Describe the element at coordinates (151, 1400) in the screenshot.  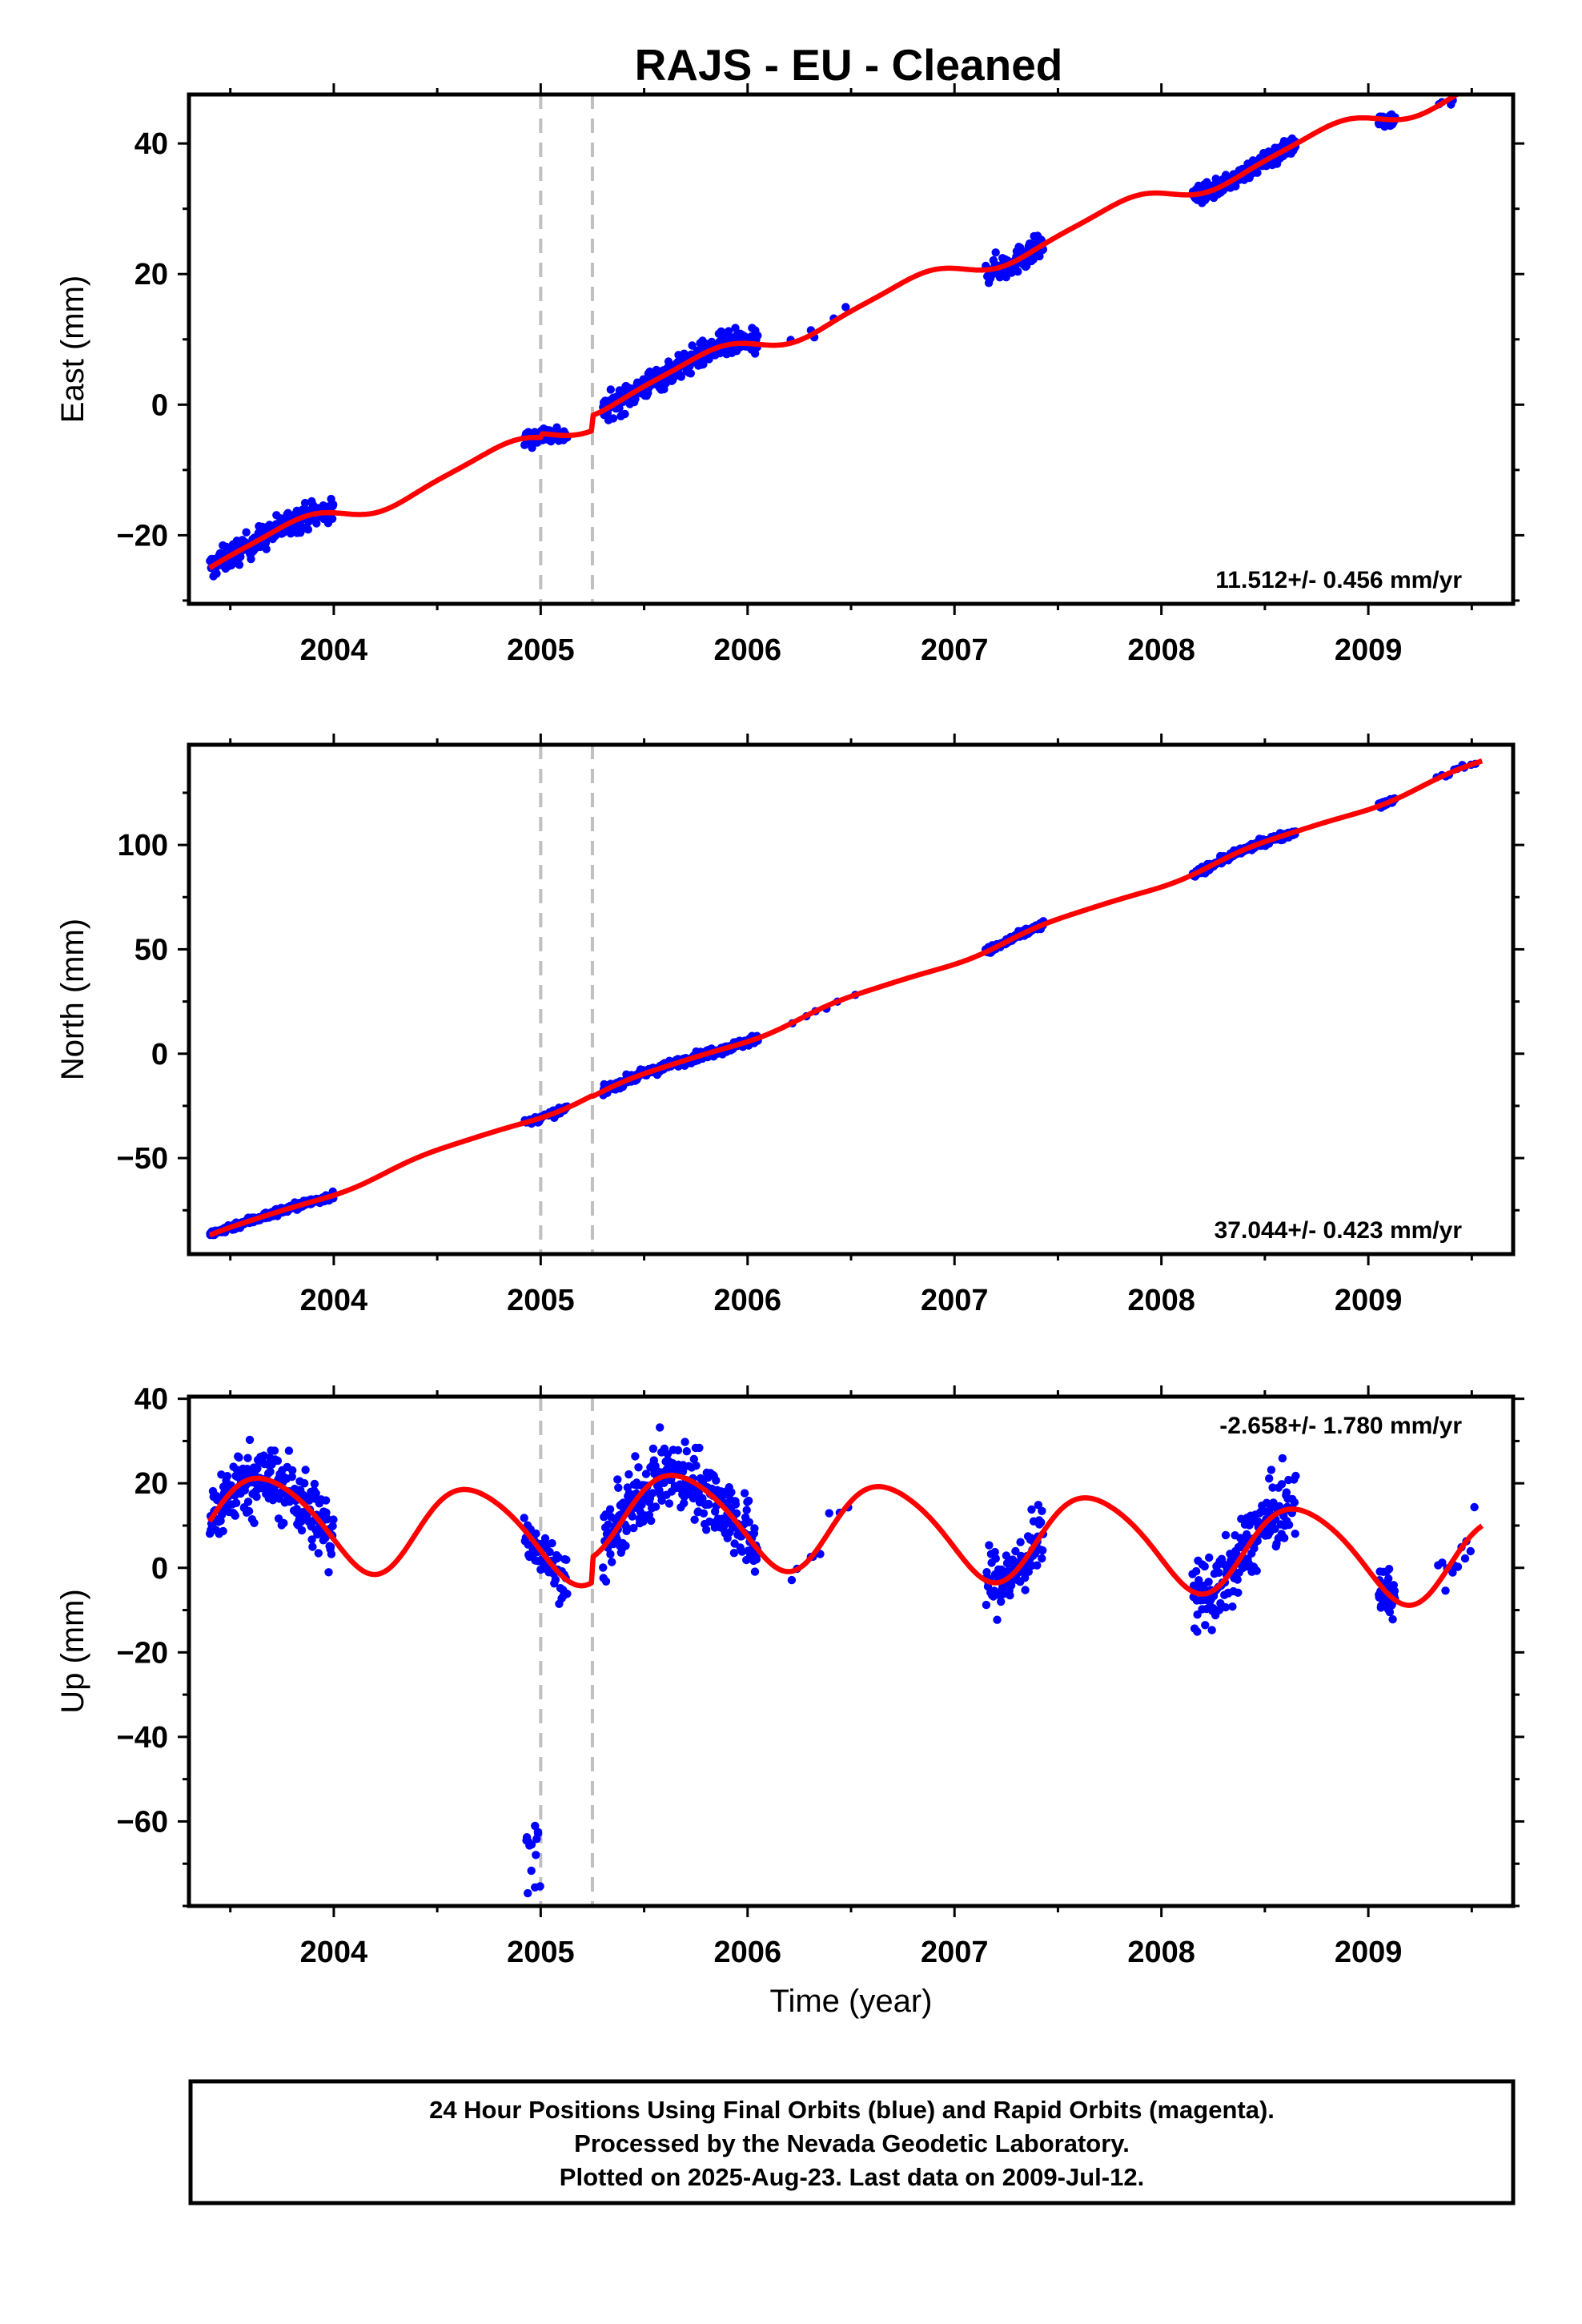
I see `y-tick-label: 40` at that location.